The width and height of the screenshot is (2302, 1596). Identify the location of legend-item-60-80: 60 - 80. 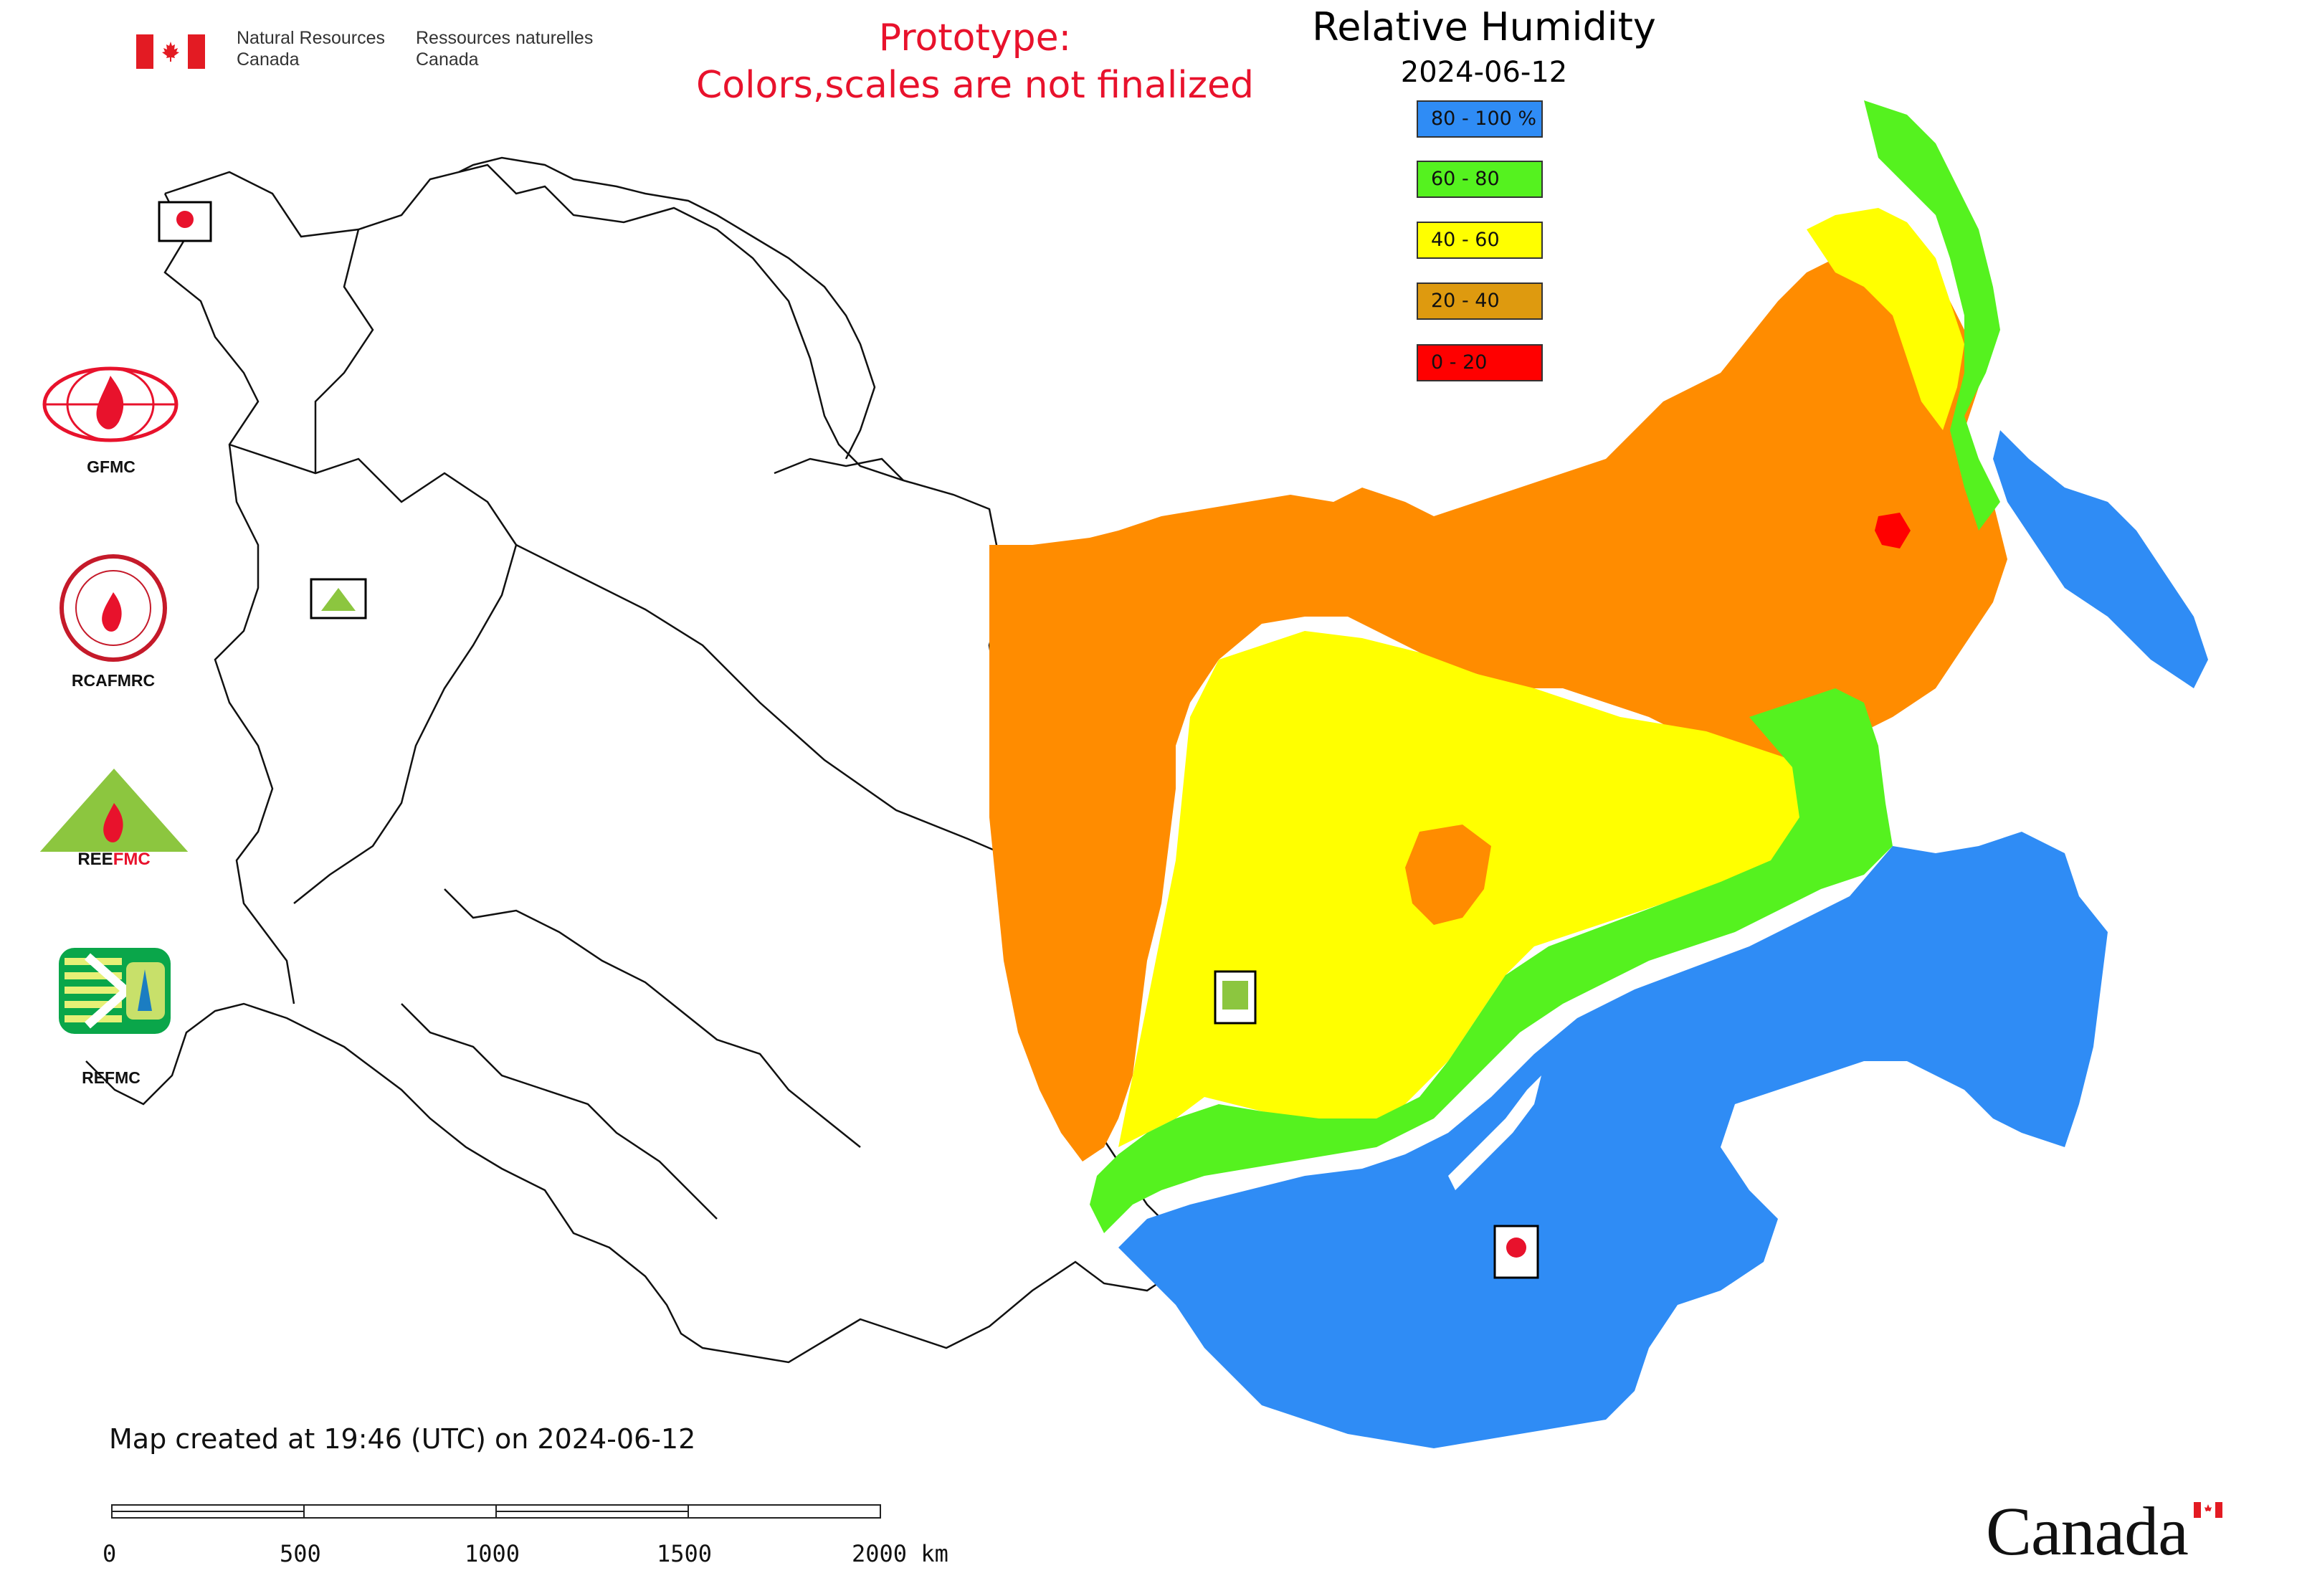
(1480, 179).